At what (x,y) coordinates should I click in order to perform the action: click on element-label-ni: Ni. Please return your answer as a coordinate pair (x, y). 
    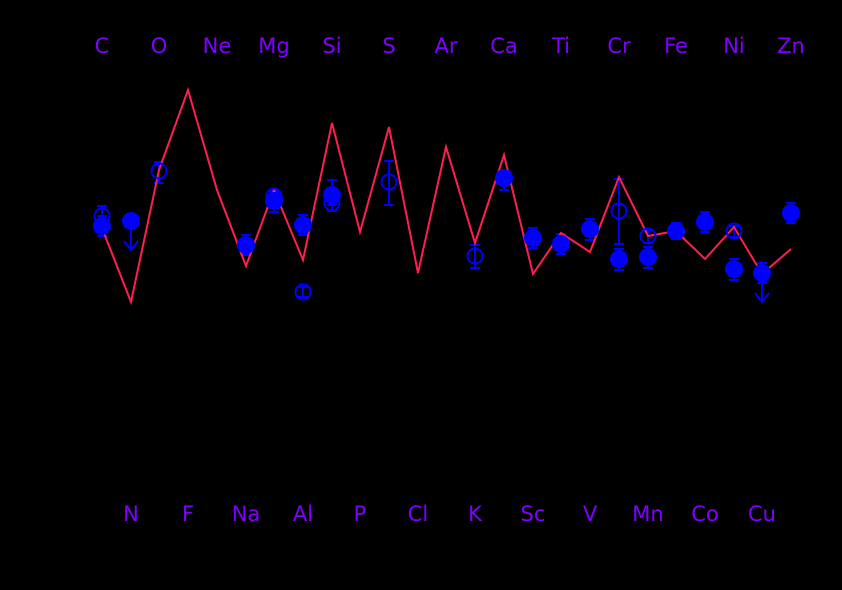
    Looking at the image, I should click on (734, 46).